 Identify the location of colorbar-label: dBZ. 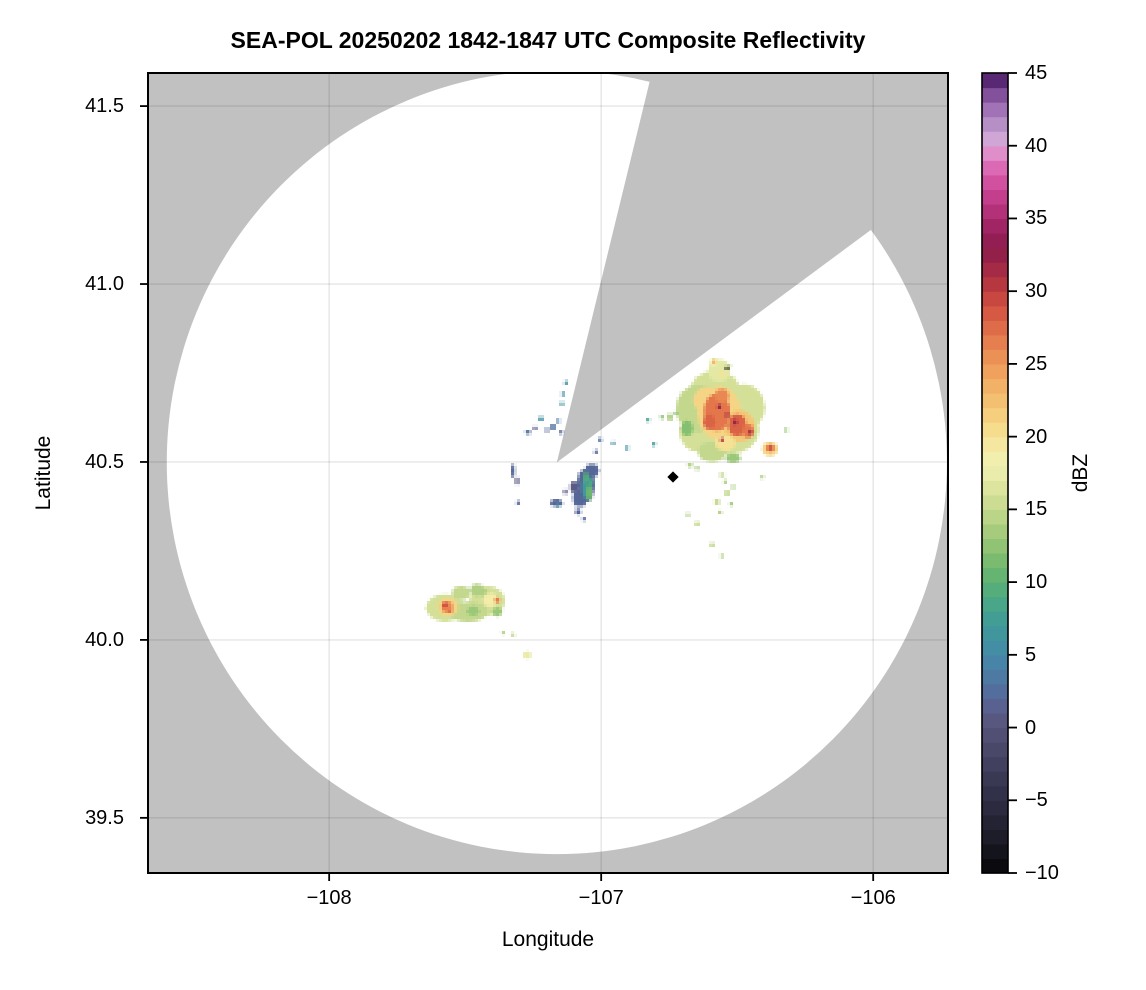
(1080, 473).